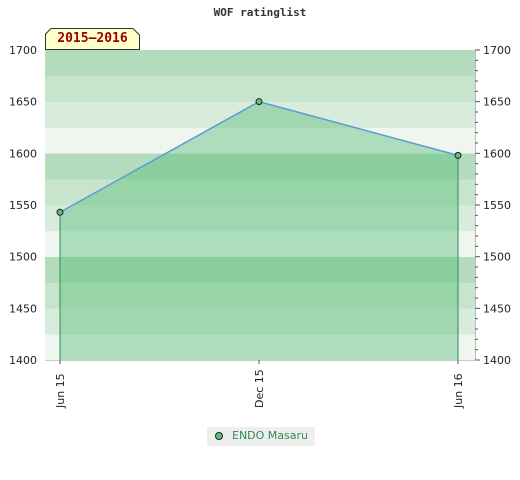  What do you see at coordinates (23, 50) in the screenshot?
I see `y-tick-label-left: 1700` at bounding box center [23, 50].